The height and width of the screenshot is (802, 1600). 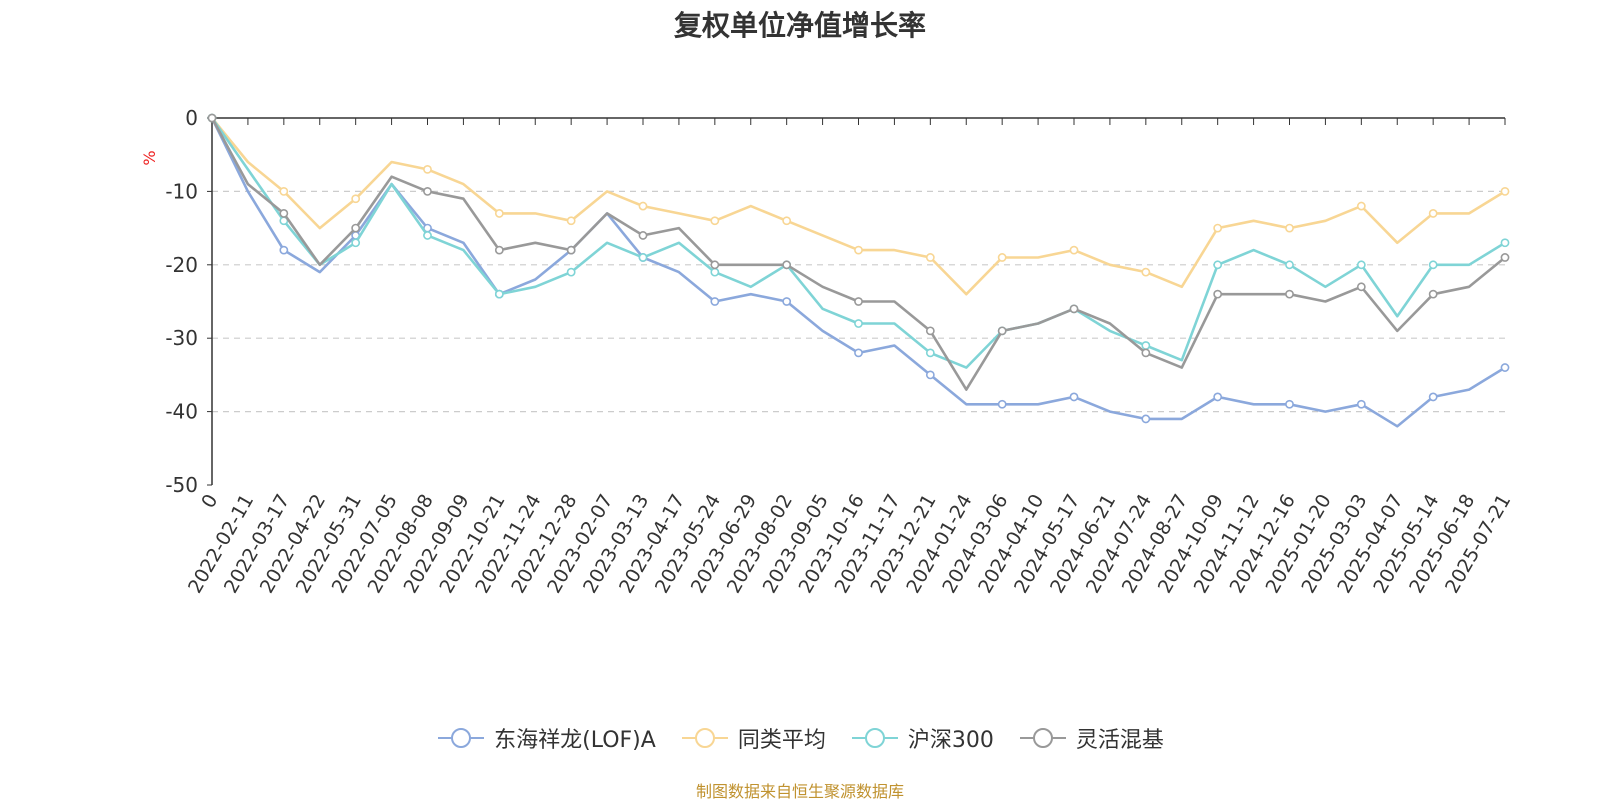 I want to click on legend-item: 沪深300, so click(x=922, y=738).